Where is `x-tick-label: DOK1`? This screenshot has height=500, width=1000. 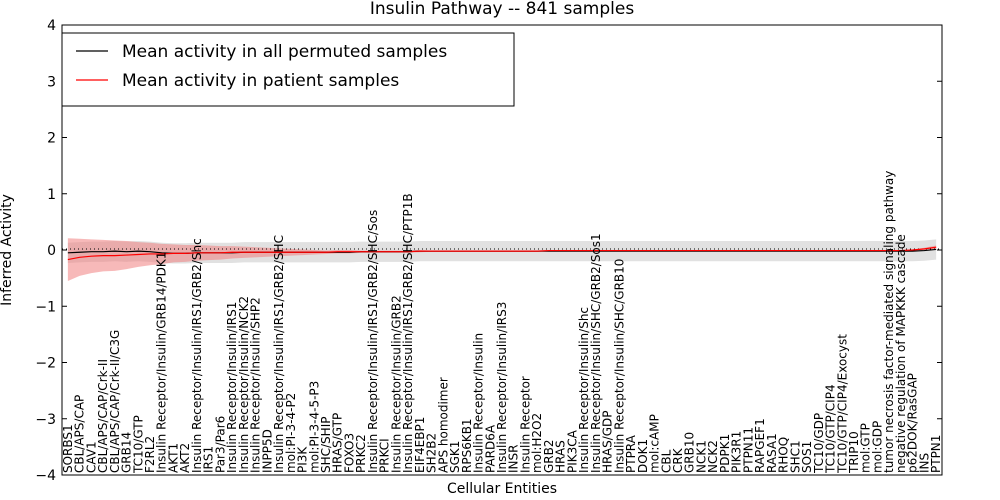 x-tick-label: DOK1 is located at coordinates (643, 456).